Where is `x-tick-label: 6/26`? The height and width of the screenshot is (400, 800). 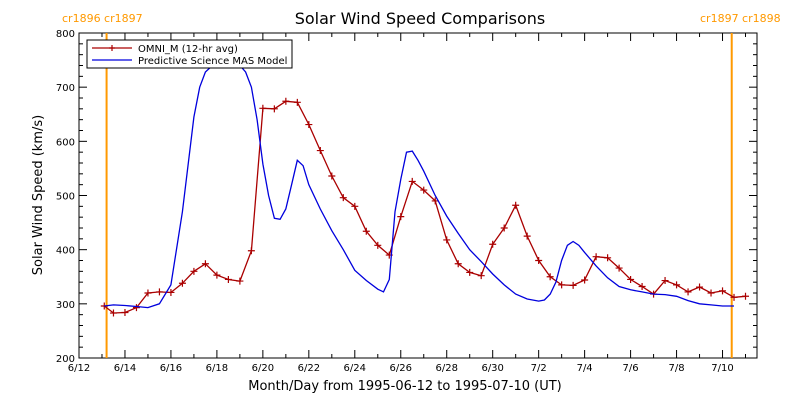 x-tick-label: 6/26 is located at coordinates (401, 368).